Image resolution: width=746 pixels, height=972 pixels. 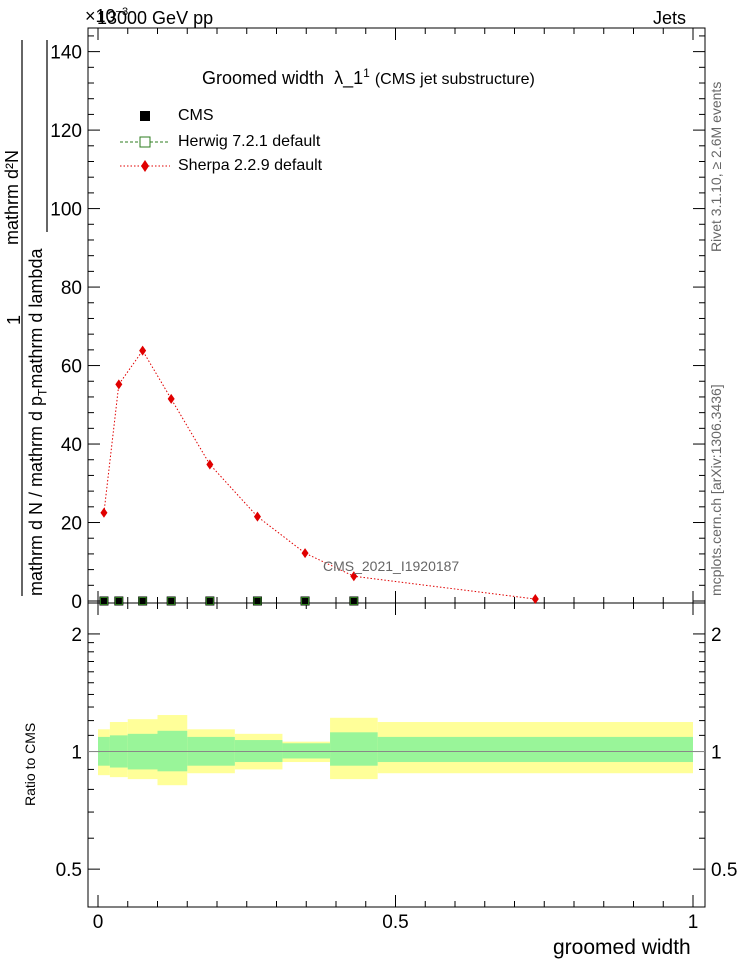 I want to click on ratio-y-tick-label-left: 2, so click(x=76, y=635).